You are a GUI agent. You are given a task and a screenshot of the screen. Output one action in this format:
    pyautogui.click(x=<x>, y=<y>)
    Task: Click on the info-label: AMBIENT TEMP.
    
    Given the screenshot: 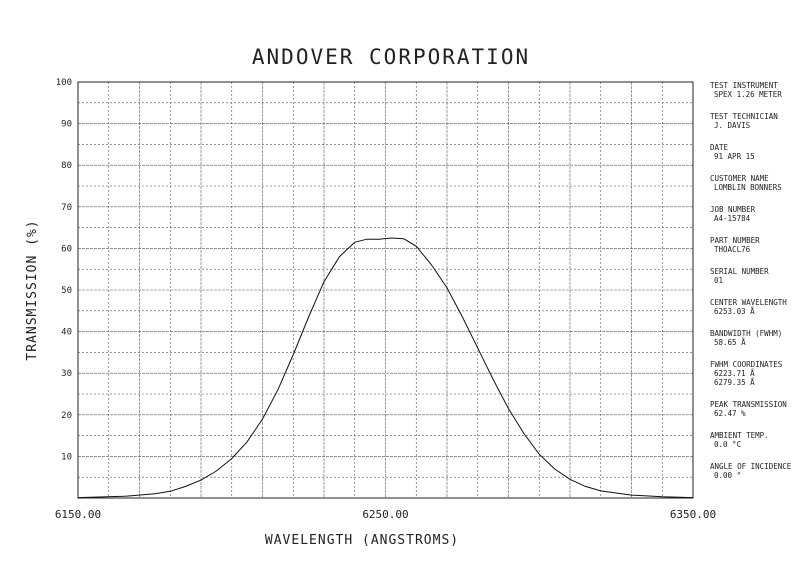 What is the action you would take?
    pyautogui.click(x=739, y=435)
    